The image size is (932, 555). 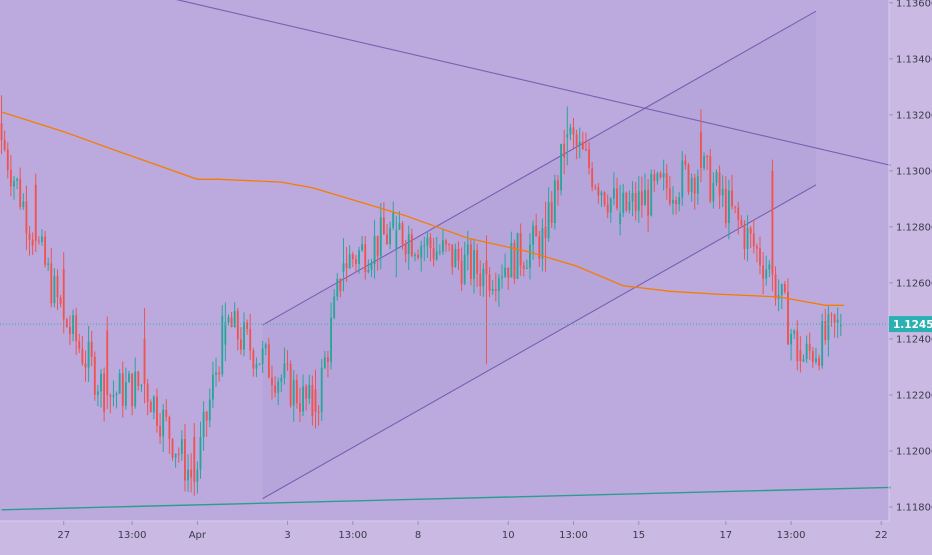 I want to click on time-tick-label: 13:00, so click(x=573, y=535).